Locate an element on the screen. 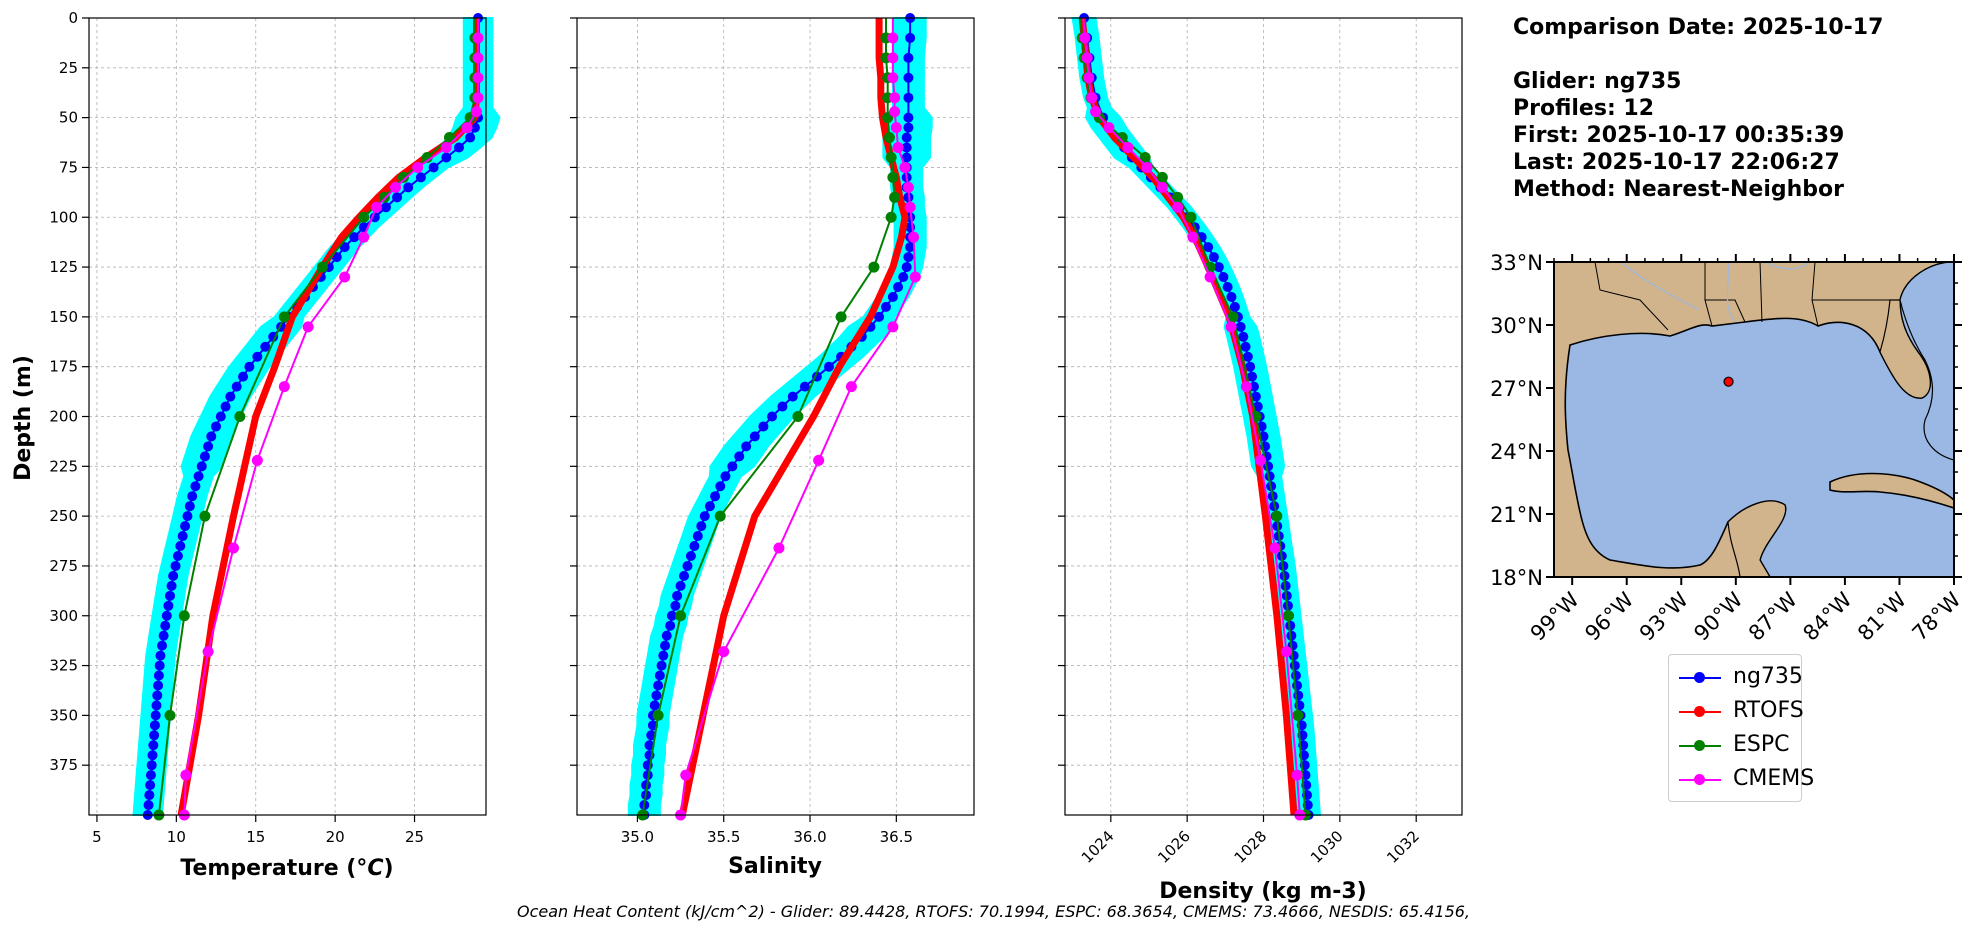 This screenshot has height=934, width=1987. legend-label: RTOFS is located at coordinates (1768, 710).